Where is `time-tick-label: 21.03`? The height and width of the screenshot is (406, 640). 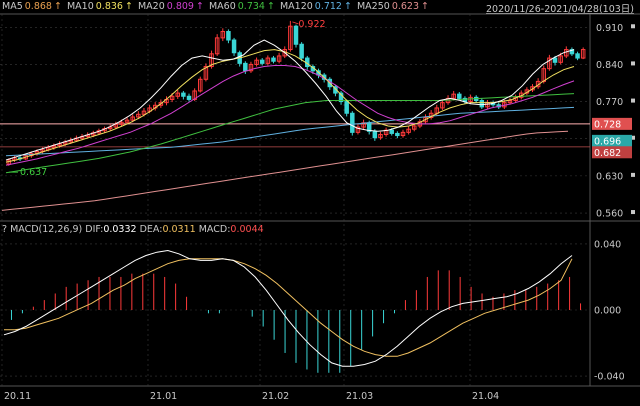
time-tick-label: 21.03 is located at coordinates (359, 396).